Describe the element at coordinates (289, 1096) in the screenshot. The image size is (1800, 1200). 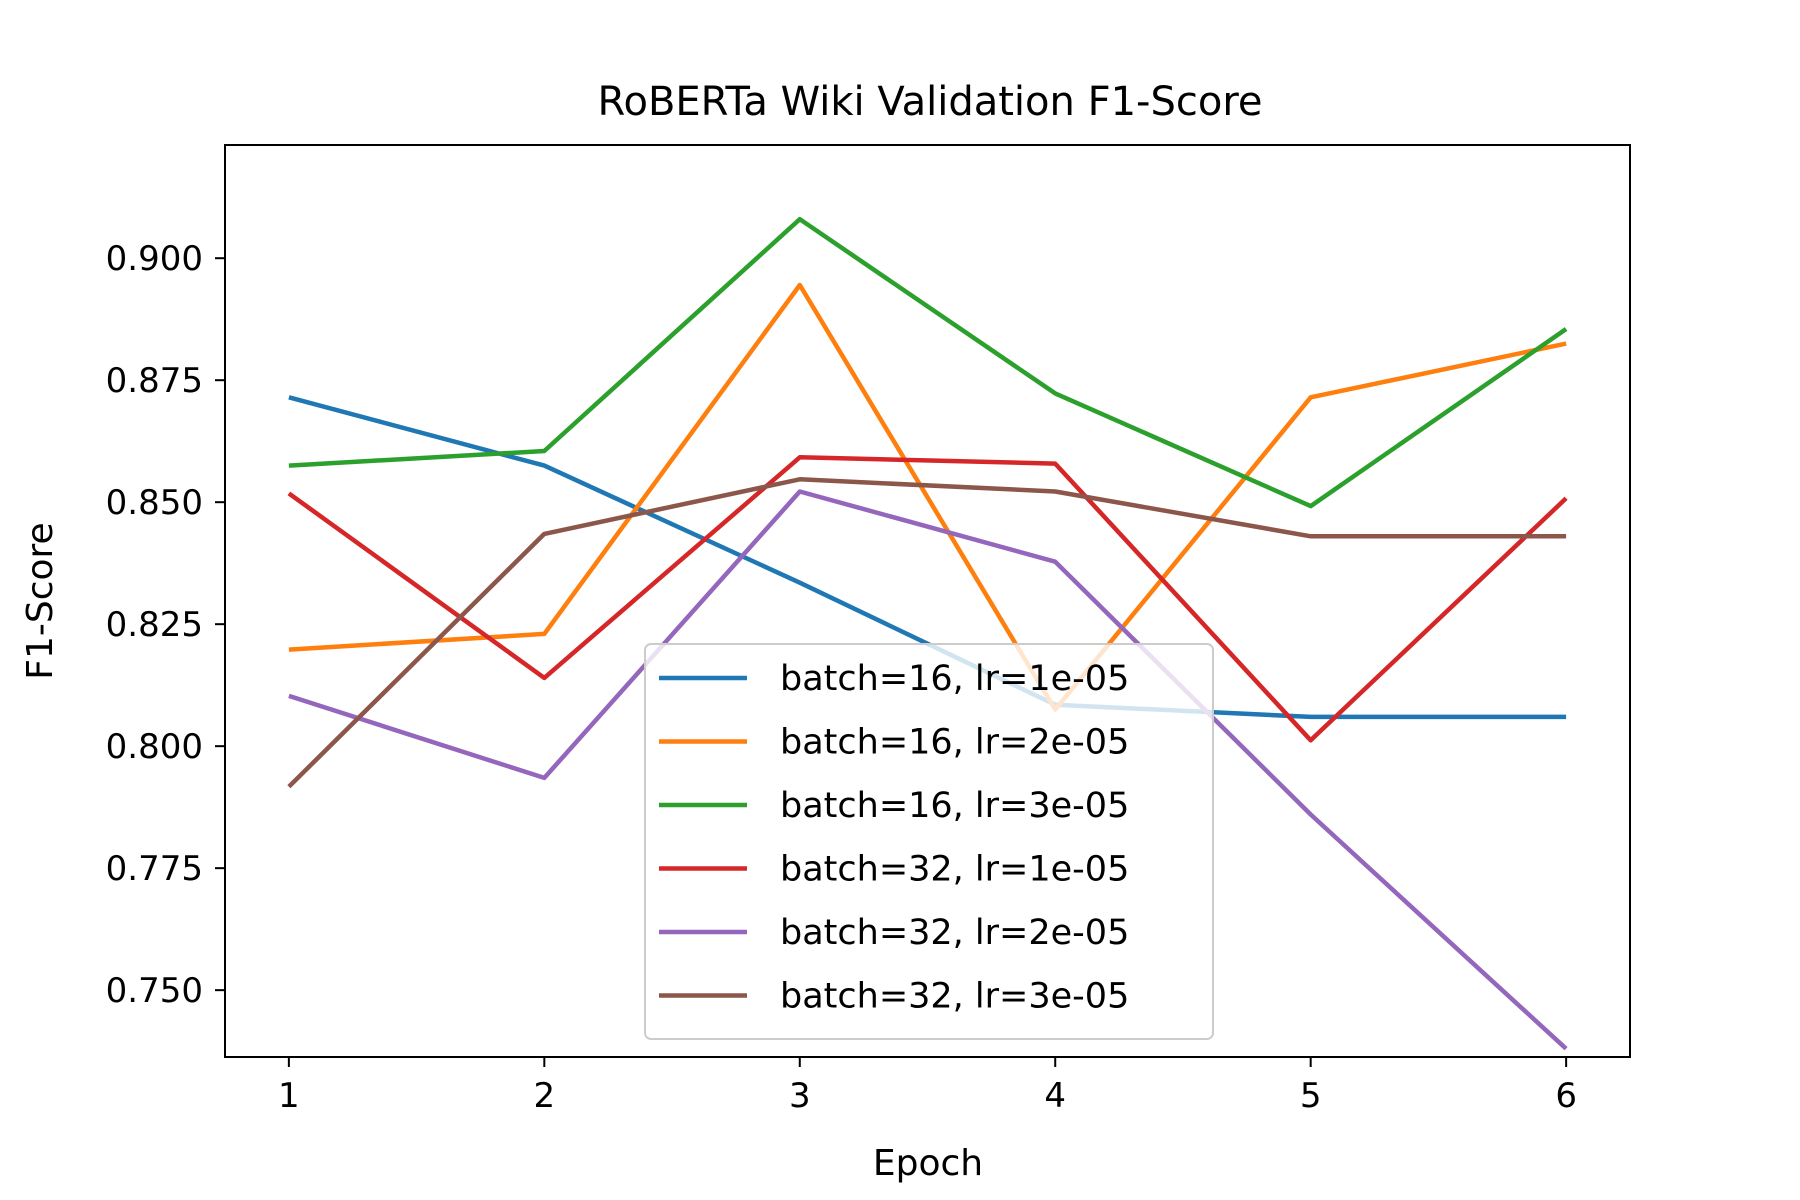
I see `x-tick-label: 1` at that location.